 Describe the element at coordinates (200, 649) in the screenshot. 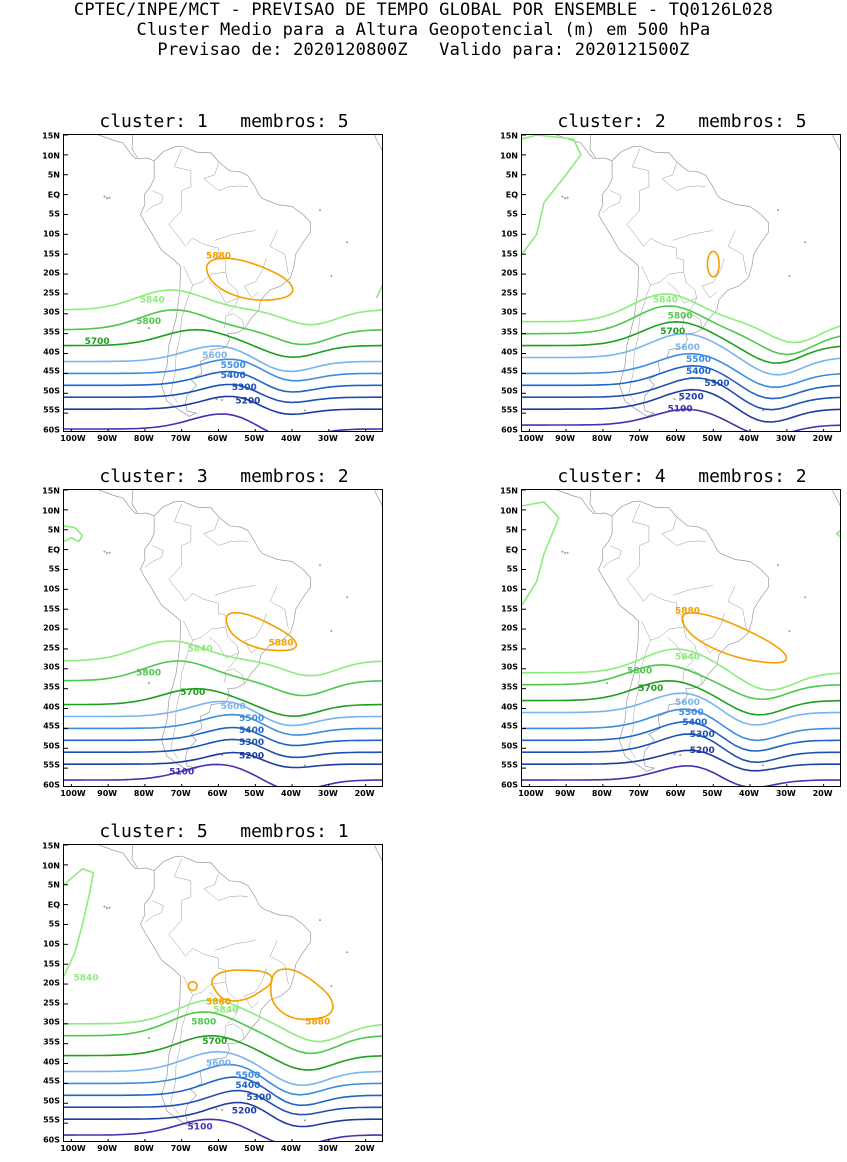

I see `contour-label: 5840` at that location.